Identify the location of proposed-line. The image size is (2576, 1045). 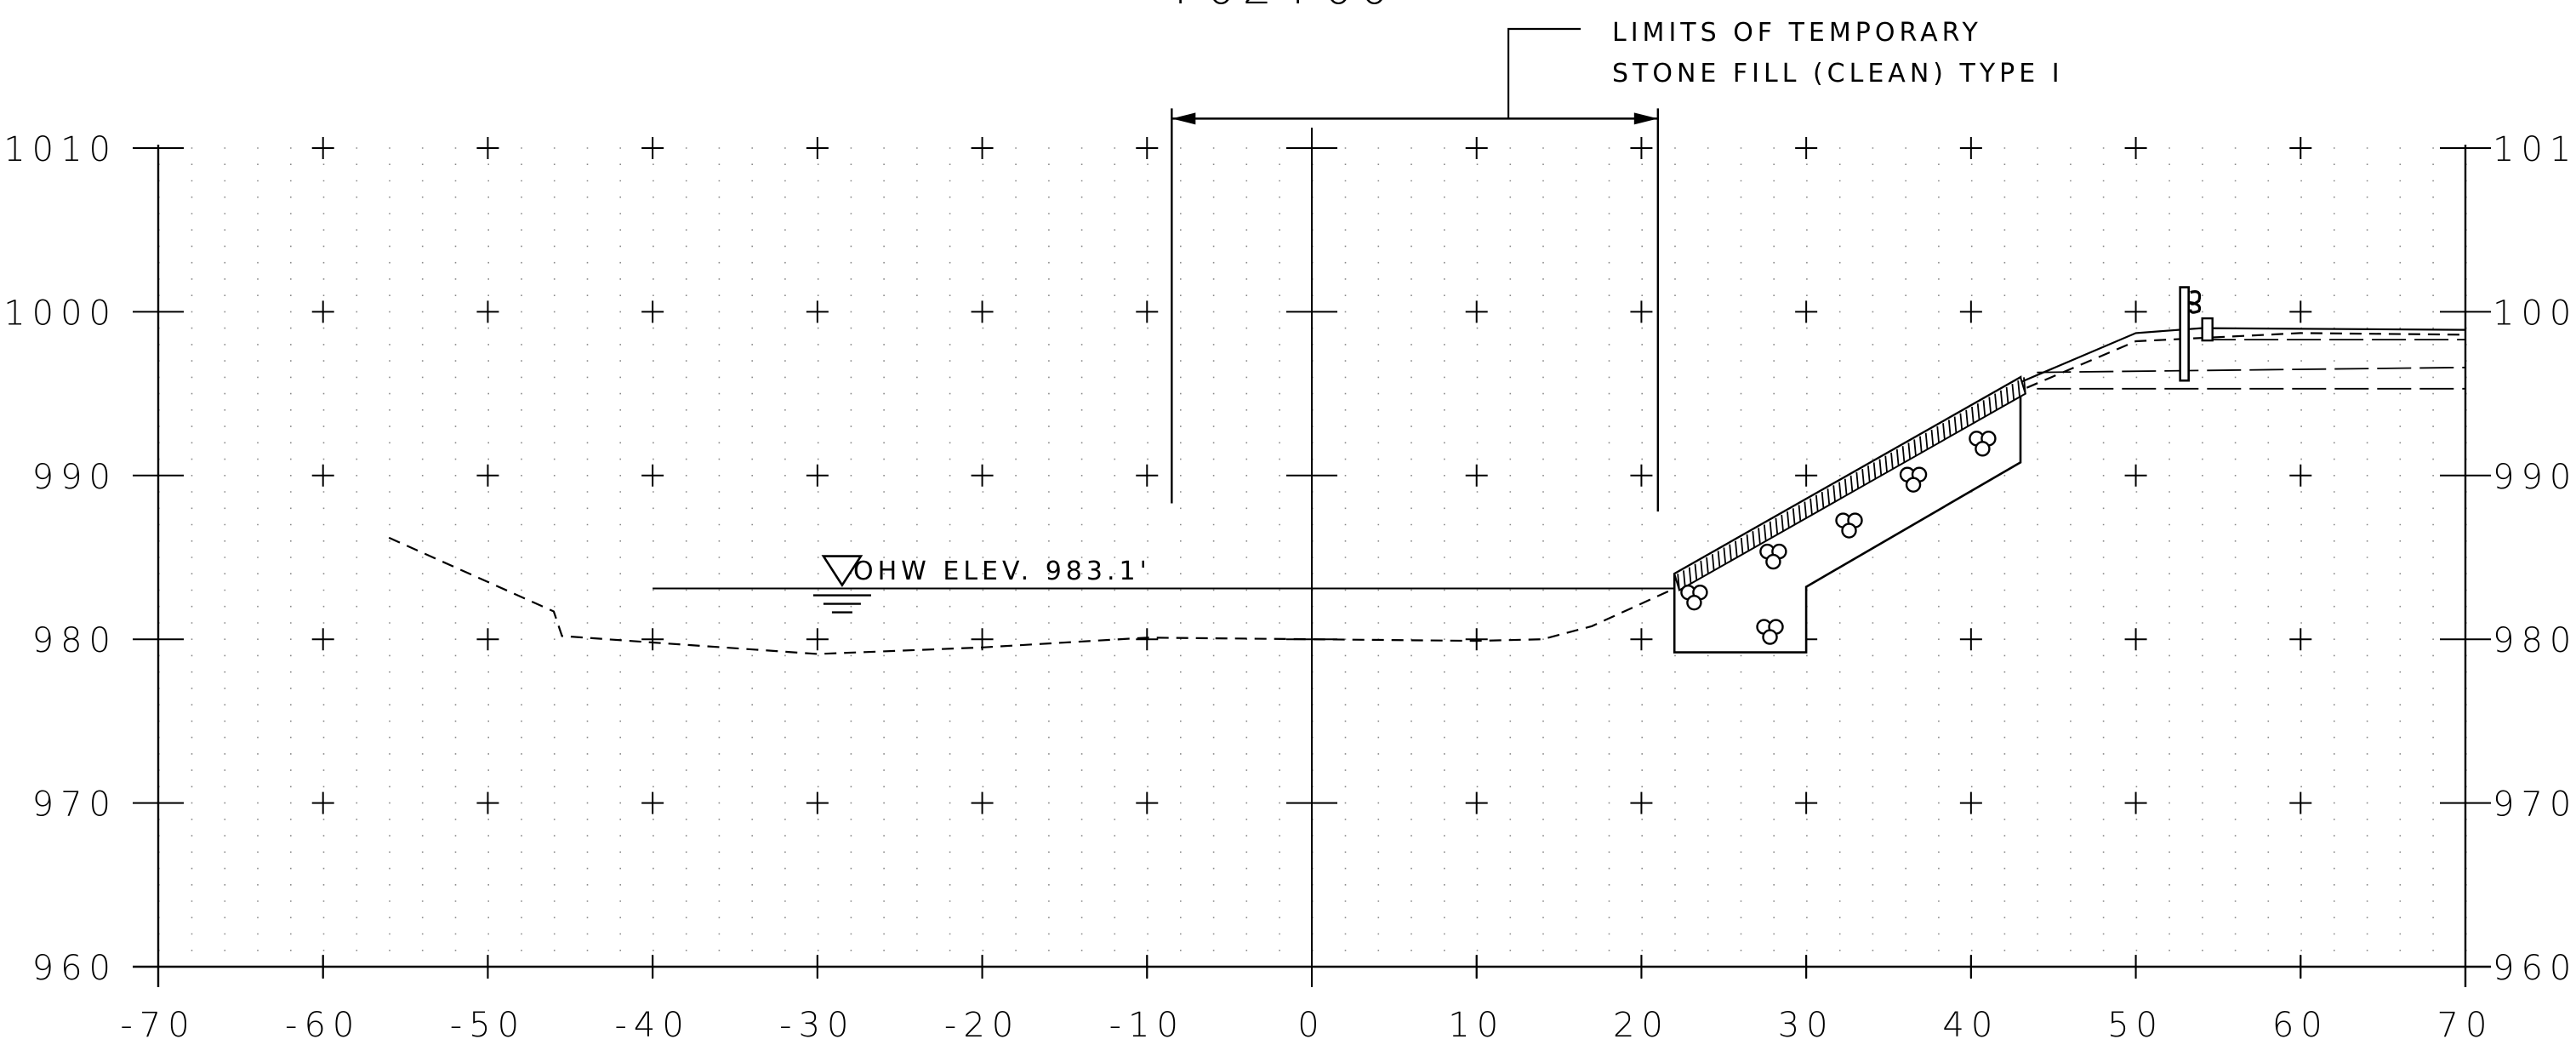
(2243, 355).